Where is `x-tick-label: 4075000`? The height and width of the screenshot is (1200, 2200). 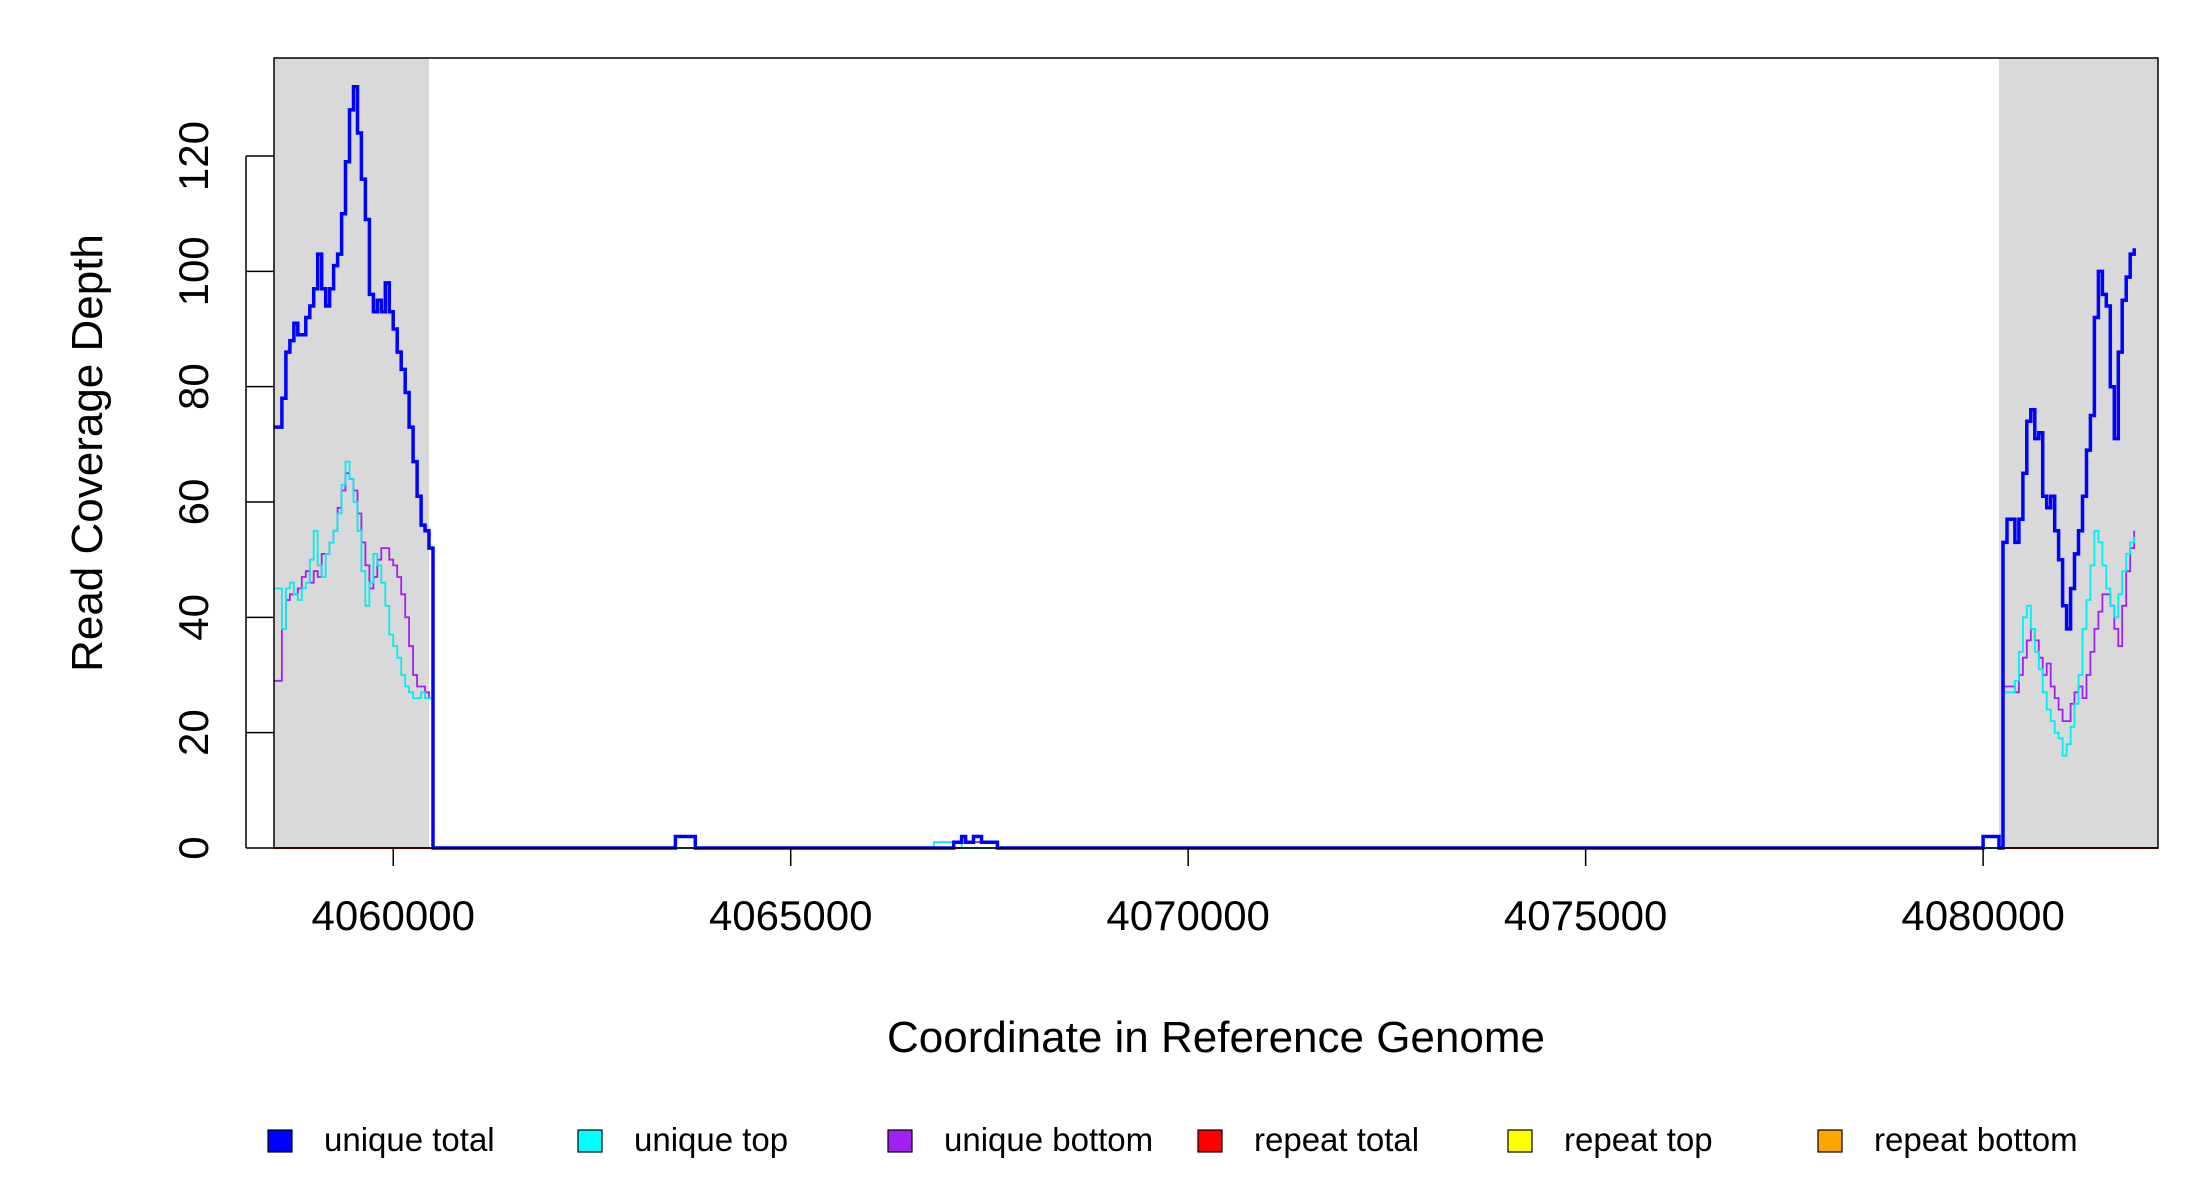
x-tick-label: 4075000 is located at coordinates (1586, 915).